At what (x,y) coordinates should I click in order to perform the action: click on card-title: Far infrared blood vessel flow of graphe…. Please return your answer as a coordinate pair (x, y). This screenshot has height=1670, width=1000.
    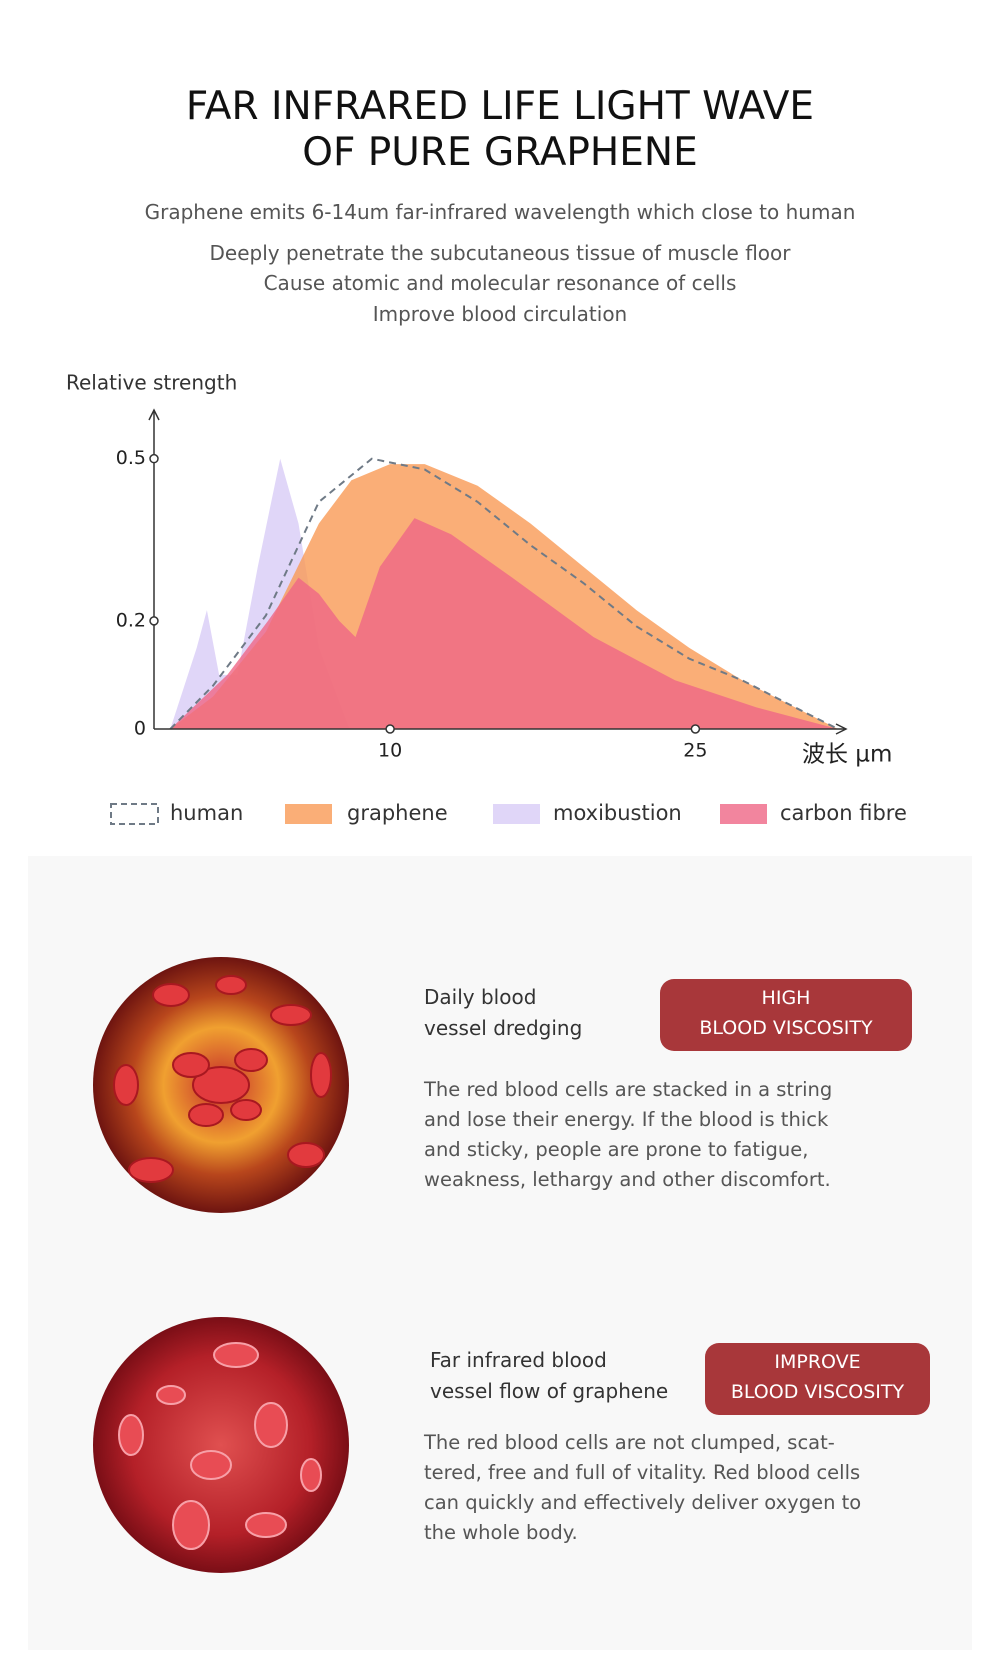
    Looking at the image, I should click on (549, 1376).